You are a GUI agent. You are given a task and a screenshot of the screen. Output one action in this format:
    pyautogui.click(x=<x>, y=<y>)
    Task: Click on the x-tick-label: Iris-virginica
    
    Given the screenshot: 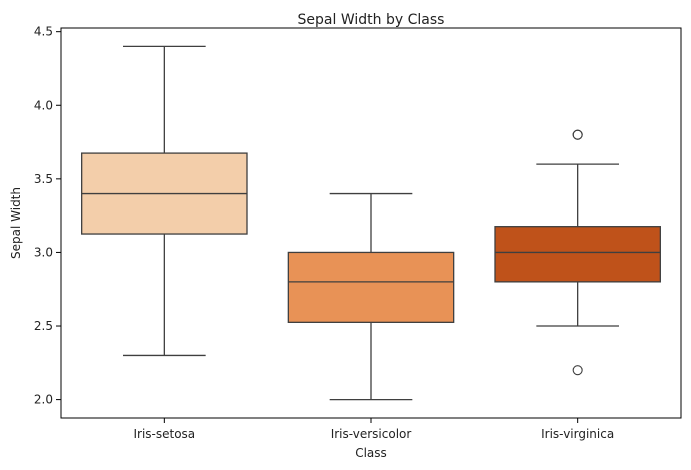 What is the action you would take?
    pyautogui.click(x=577, y=434)
    